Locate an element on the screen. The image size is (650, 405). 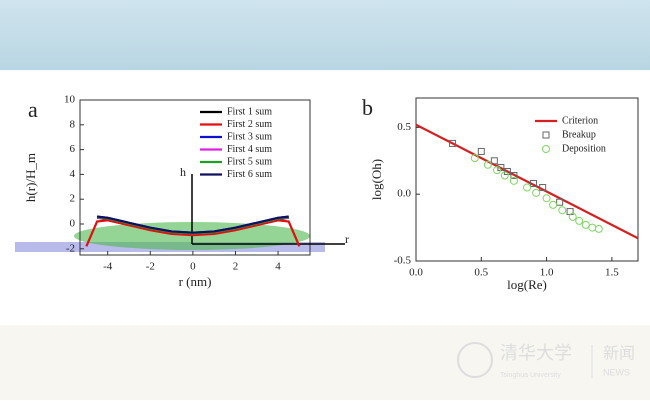
y-tick-label: 0.5 is located at coordinates (404, 127).